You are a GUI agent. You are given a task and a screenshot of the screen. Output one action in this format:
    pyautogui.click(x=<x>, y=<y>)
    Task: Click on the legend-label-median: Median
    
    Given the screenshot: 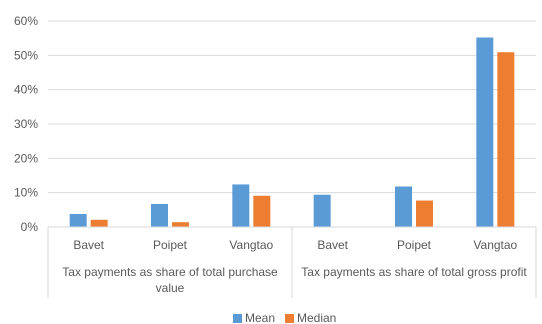 What is the action you would take?
    pyautogui.click(x=316, y=317)
    